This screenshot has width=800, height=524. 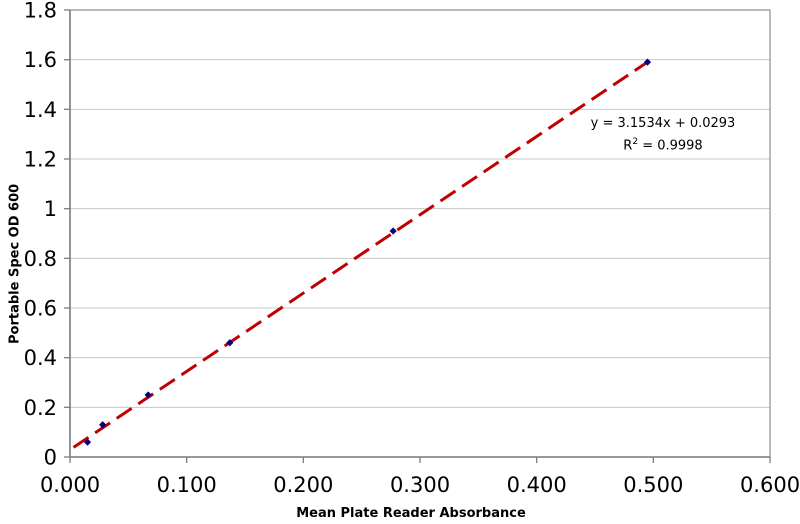 I want to click on x-axis-title: Mean Plate Reader Absorbance, so click(x=411, y=513).